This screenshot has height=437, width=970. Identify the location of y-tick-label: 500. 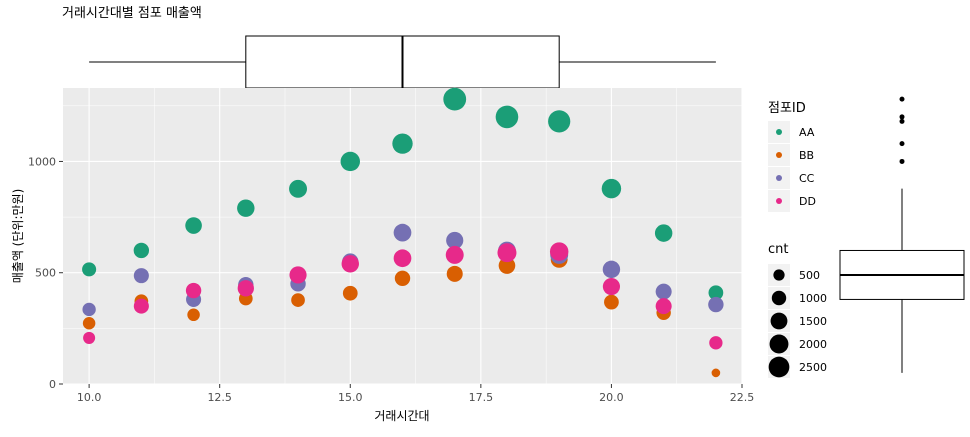
(45, 273).